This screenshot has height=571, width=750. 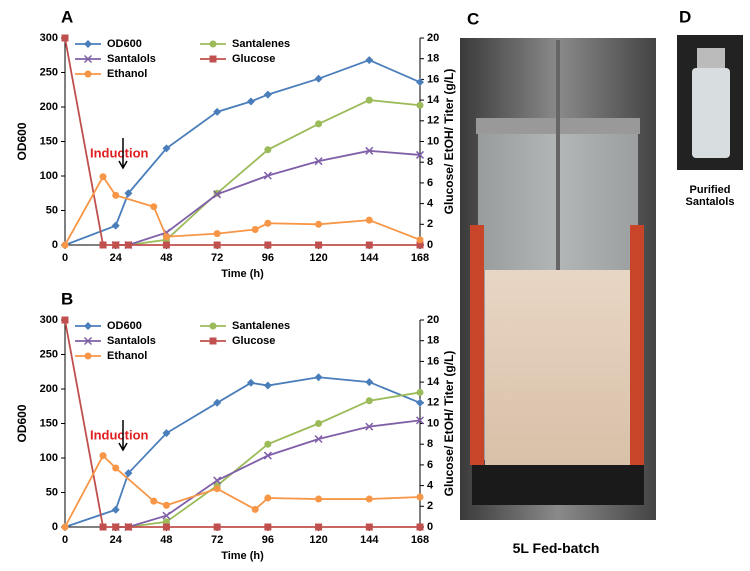 I want to click on x-tick-label: 48, so click(x=166, y=540).